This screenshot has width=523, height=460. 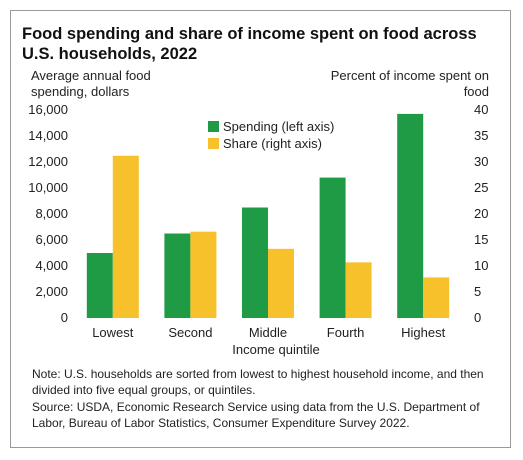 What do you see at coordinates (410, 216) in the screenshot?
I see `spending-bar-highest` at bounding box center [410, 216].